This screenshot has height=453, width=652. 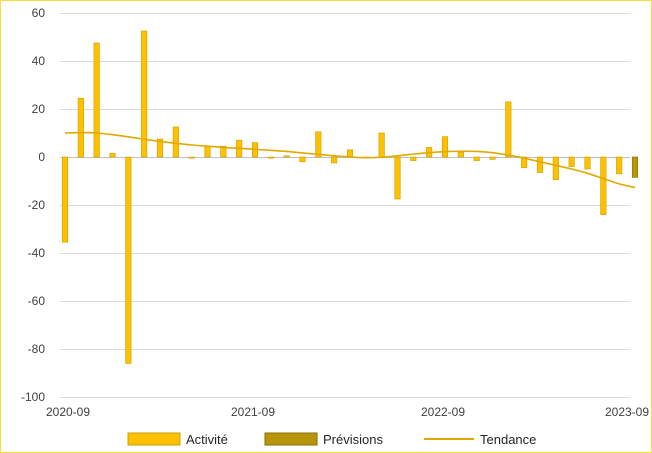 I want to click on x-tick-label: 2022-09, so click(x=443, y=412).